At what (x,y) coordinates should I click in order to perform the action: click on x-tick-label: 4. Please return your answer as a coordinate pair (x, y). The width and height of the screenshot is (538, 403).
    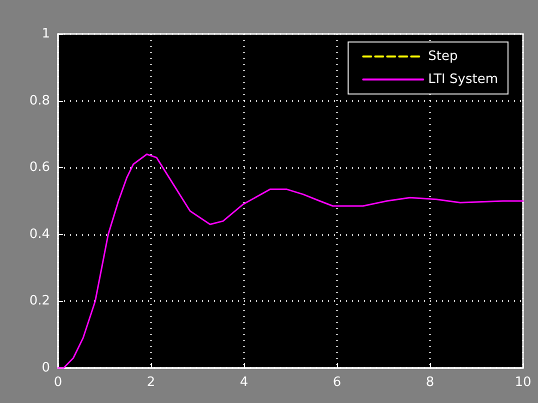
    Looking at the image, I should click on (244, 382).